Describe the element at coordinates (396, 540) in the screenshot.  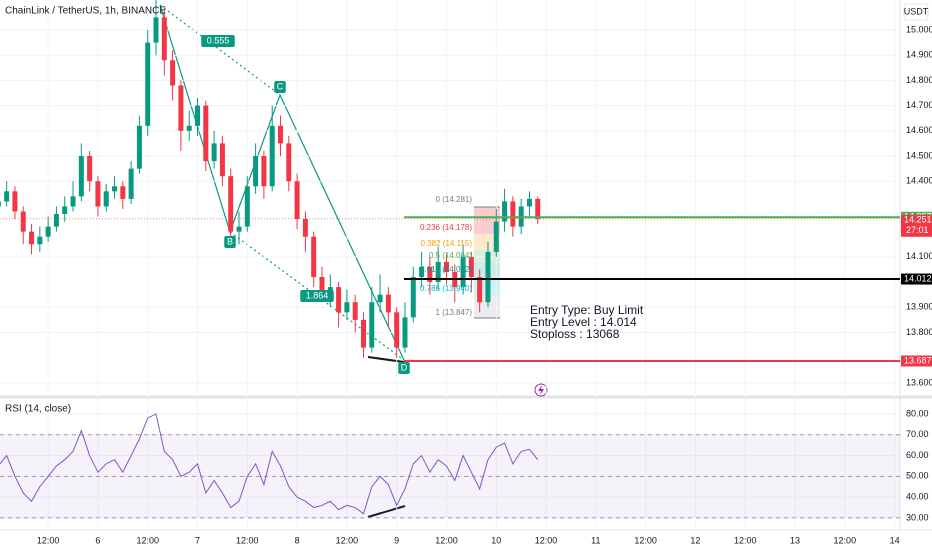
I see `x-tick-label: 9` at that location.